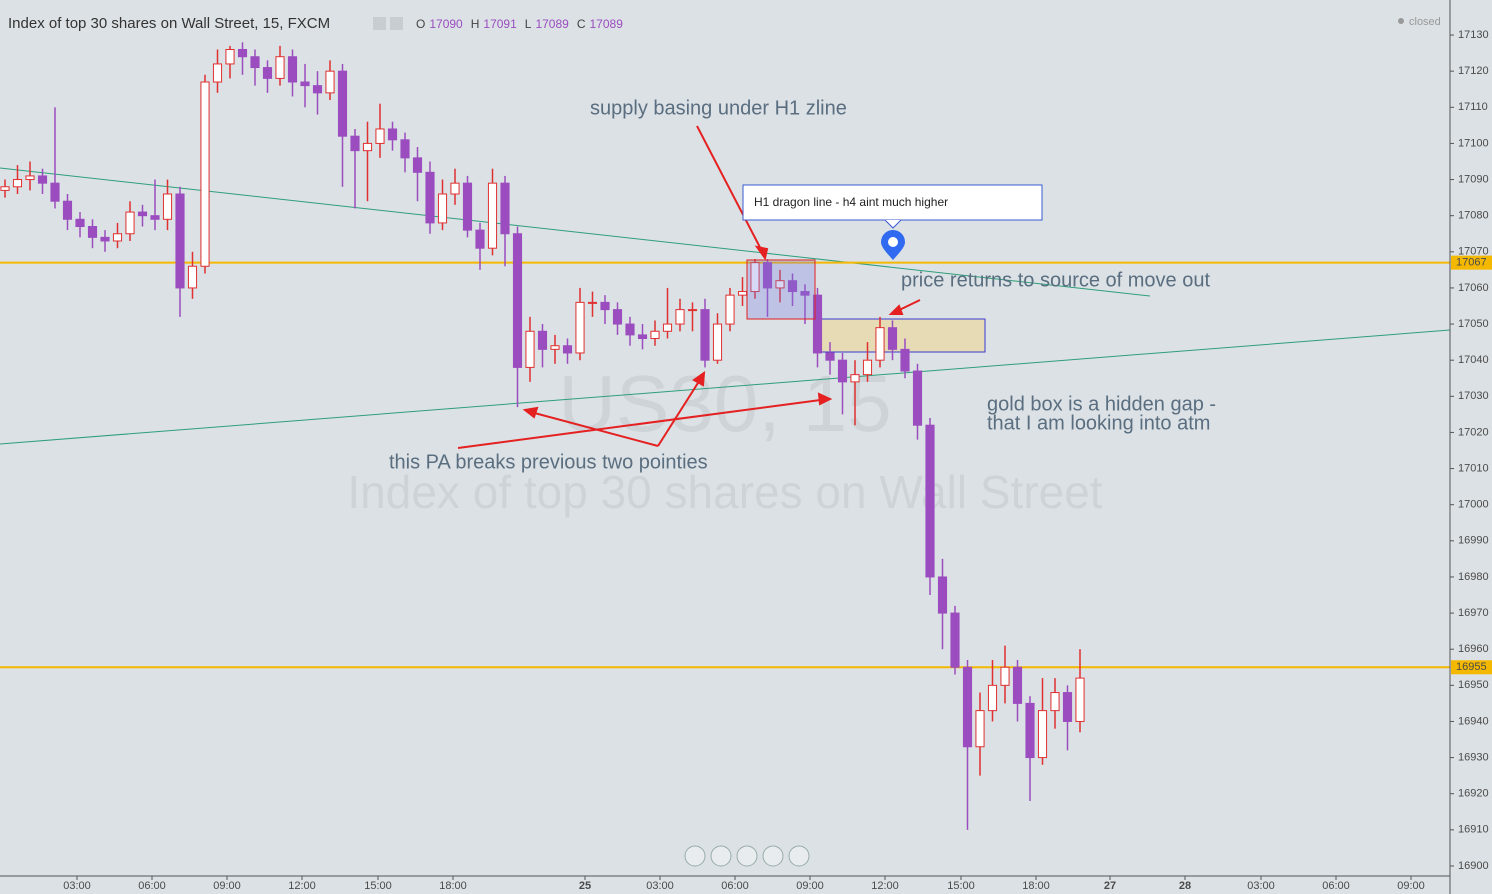 The height and width of the screenshot is (894, 1492). Describe the element at coordinates (446, 24) in the screenshot. I see `ohlc-value: 17090` at that location.